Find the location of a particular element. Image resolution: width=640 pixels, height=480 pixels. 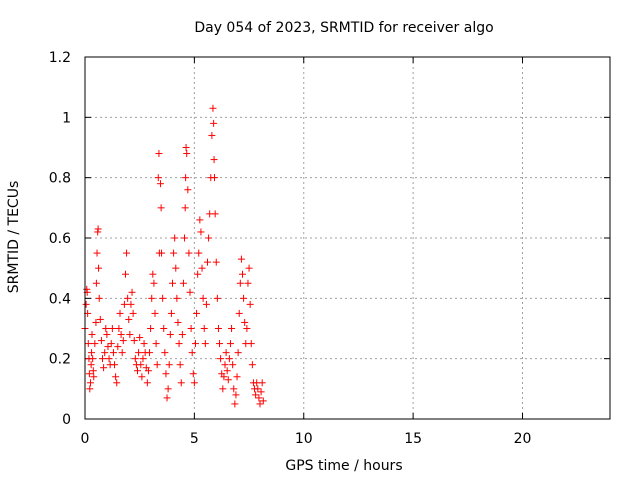

x-tick-labels: 0 5 10 15 20 is located at coordinates (306, 439).